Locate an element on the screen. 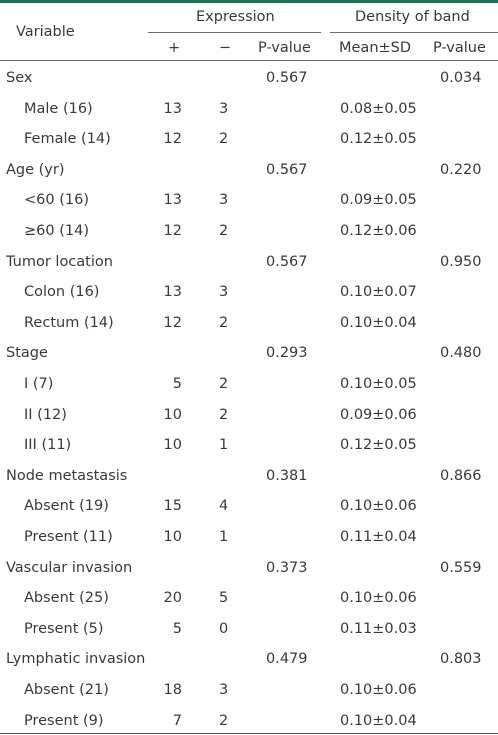 The height and width of the screenshot is (735, 498). row-mean-sd: 0.10±0.07 is located at coordinates (378, 292).